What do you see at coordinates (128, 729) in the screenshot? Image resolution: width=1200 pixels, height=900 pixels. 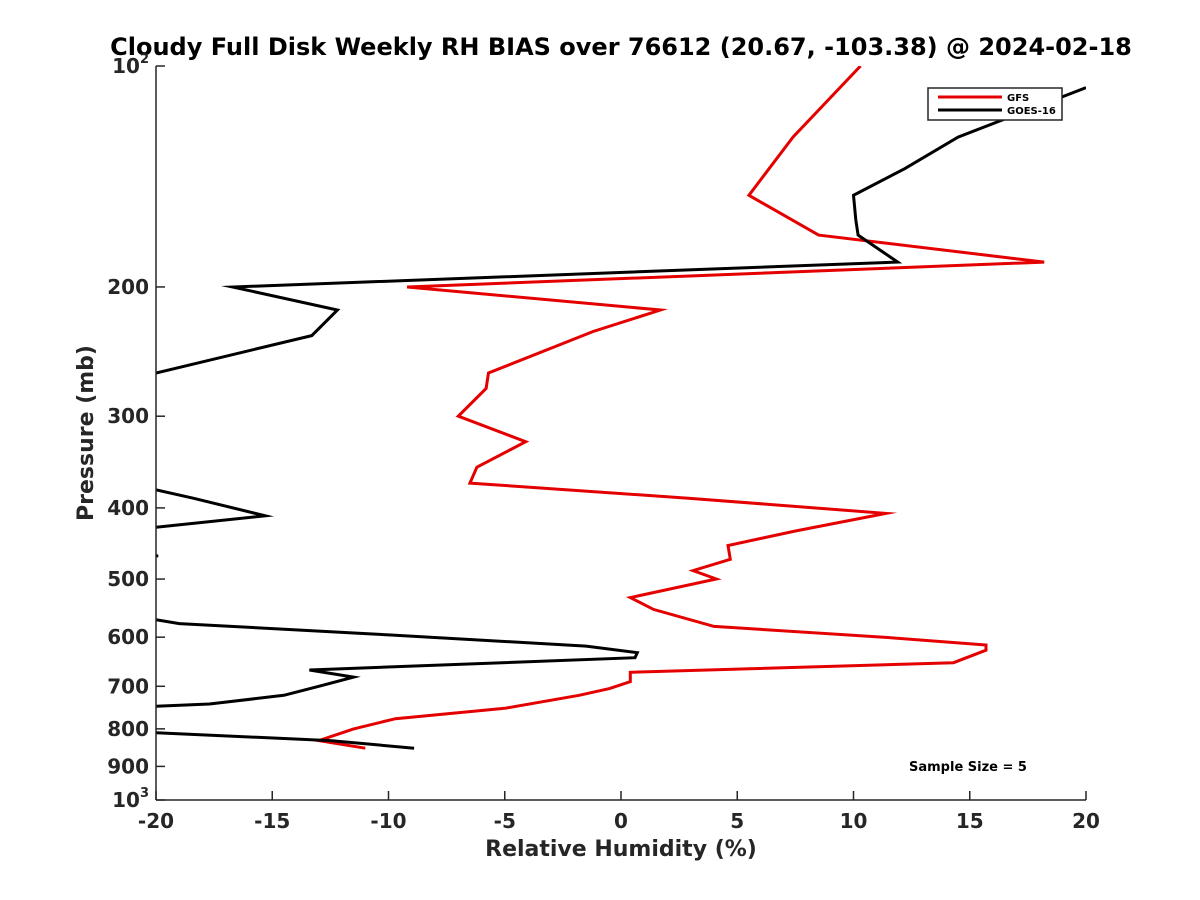 I see `y-tick-label: 800` at bounding box center [128, 729].